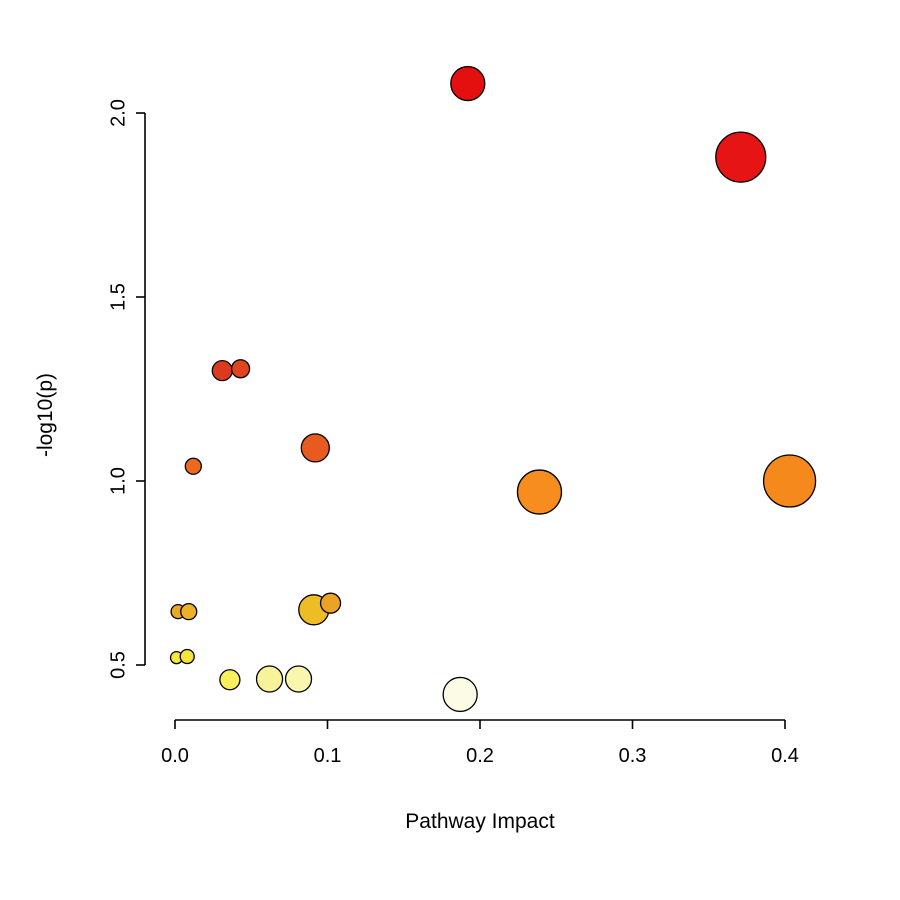 This screenshot has width=900, height=900. Describe the element at coordinates (126, 389) in the screenshot. I see `y-axis: 0.5 1.0 1.5 2.0` at that location.